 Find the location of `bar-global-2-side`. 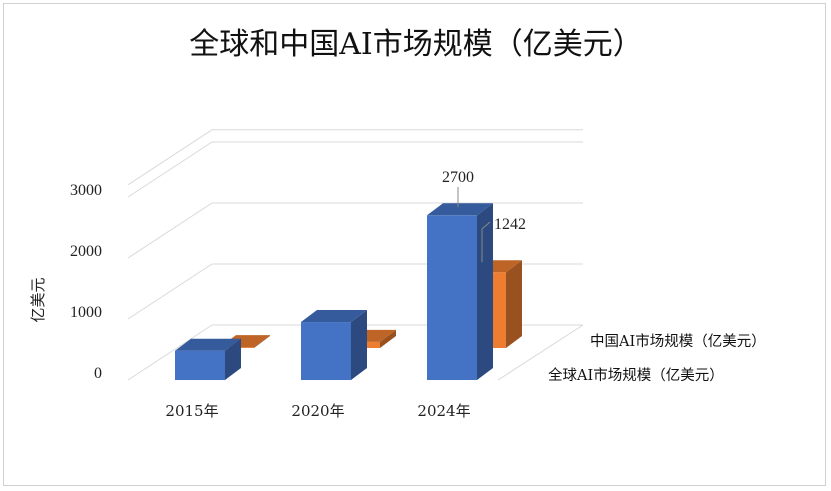

bar-global-2-side is located at coordinates (485, 291).